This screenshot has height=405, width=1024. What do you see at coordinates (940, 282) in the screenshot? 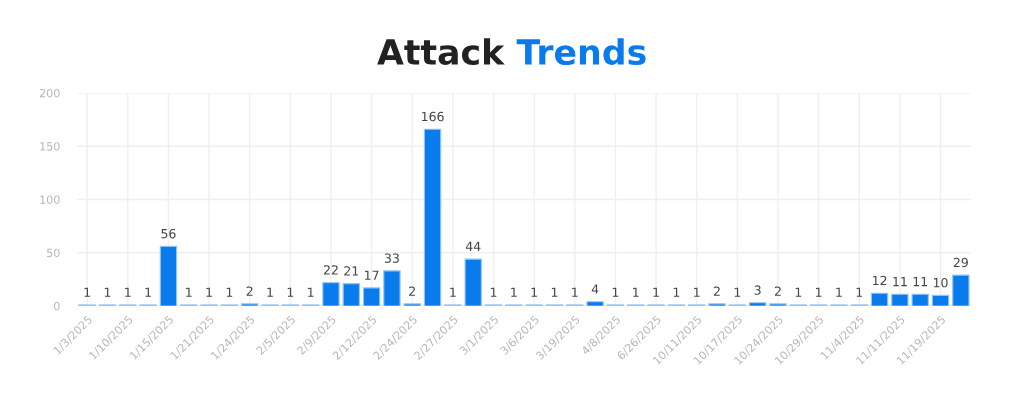
I see `data-label: 10` at bounding box center [940, 282].